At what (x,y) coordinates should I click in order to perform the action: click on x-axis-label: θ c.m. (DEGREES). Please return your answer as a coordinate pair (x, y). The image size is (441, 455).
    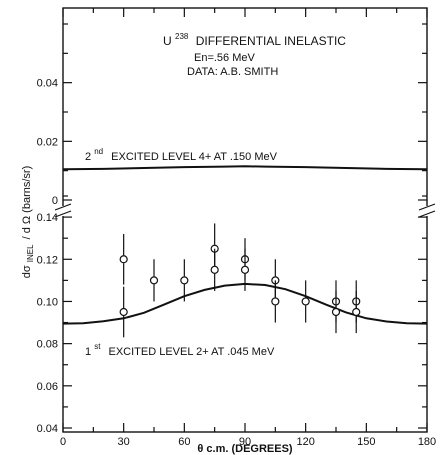
    Looking at the image, I should click on (245, 449).